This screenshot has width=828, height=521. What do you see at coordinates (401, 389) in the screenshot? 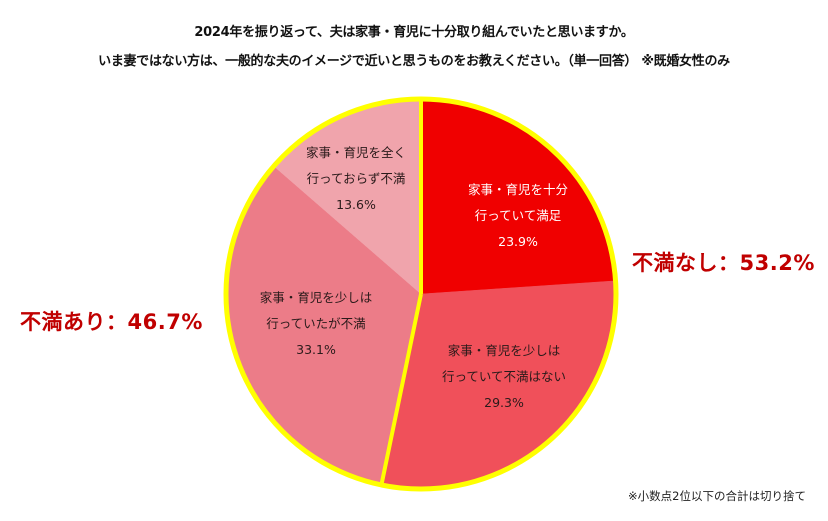
I see `group-divider-bottom` at bounding box center [401, 389].